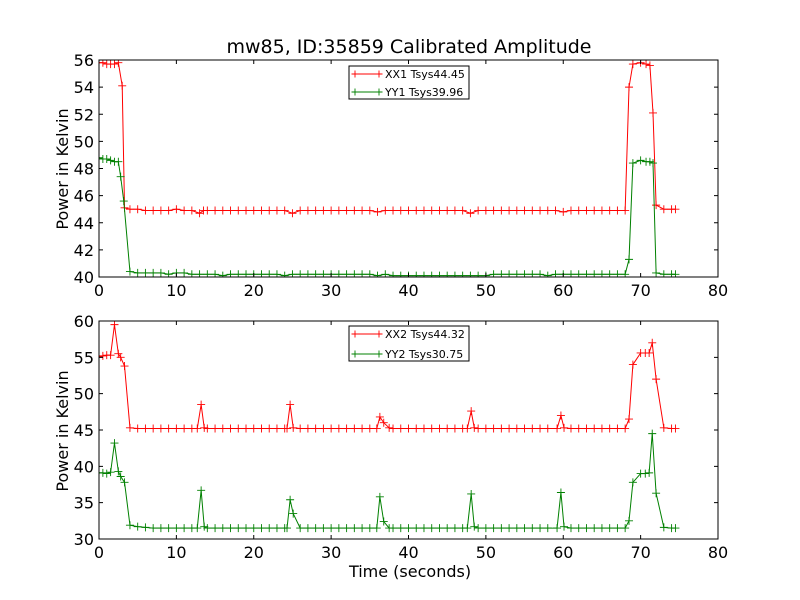  Describe the element at coordinates (84, 223) in the screenshot. I see `y-tick-label: 44` at that location.